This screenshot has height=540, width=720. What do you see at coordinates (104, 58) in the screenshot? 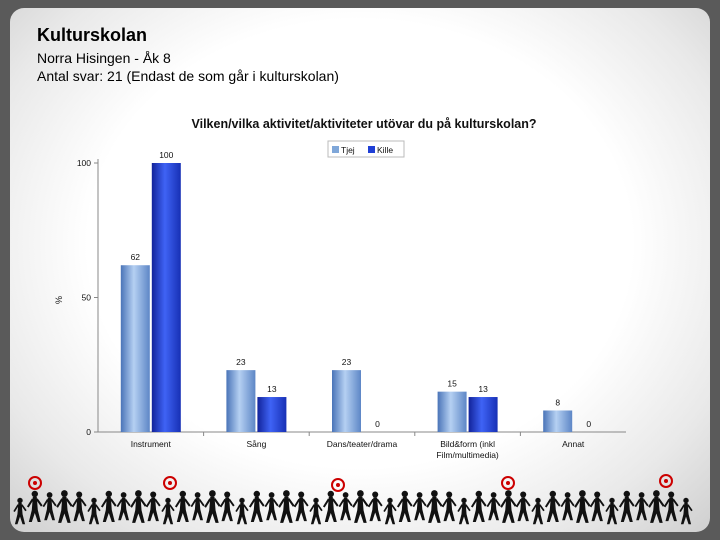
I see `page-subtitle: Norra Hisingen - Åk 8` at bounding box center [104, 58].